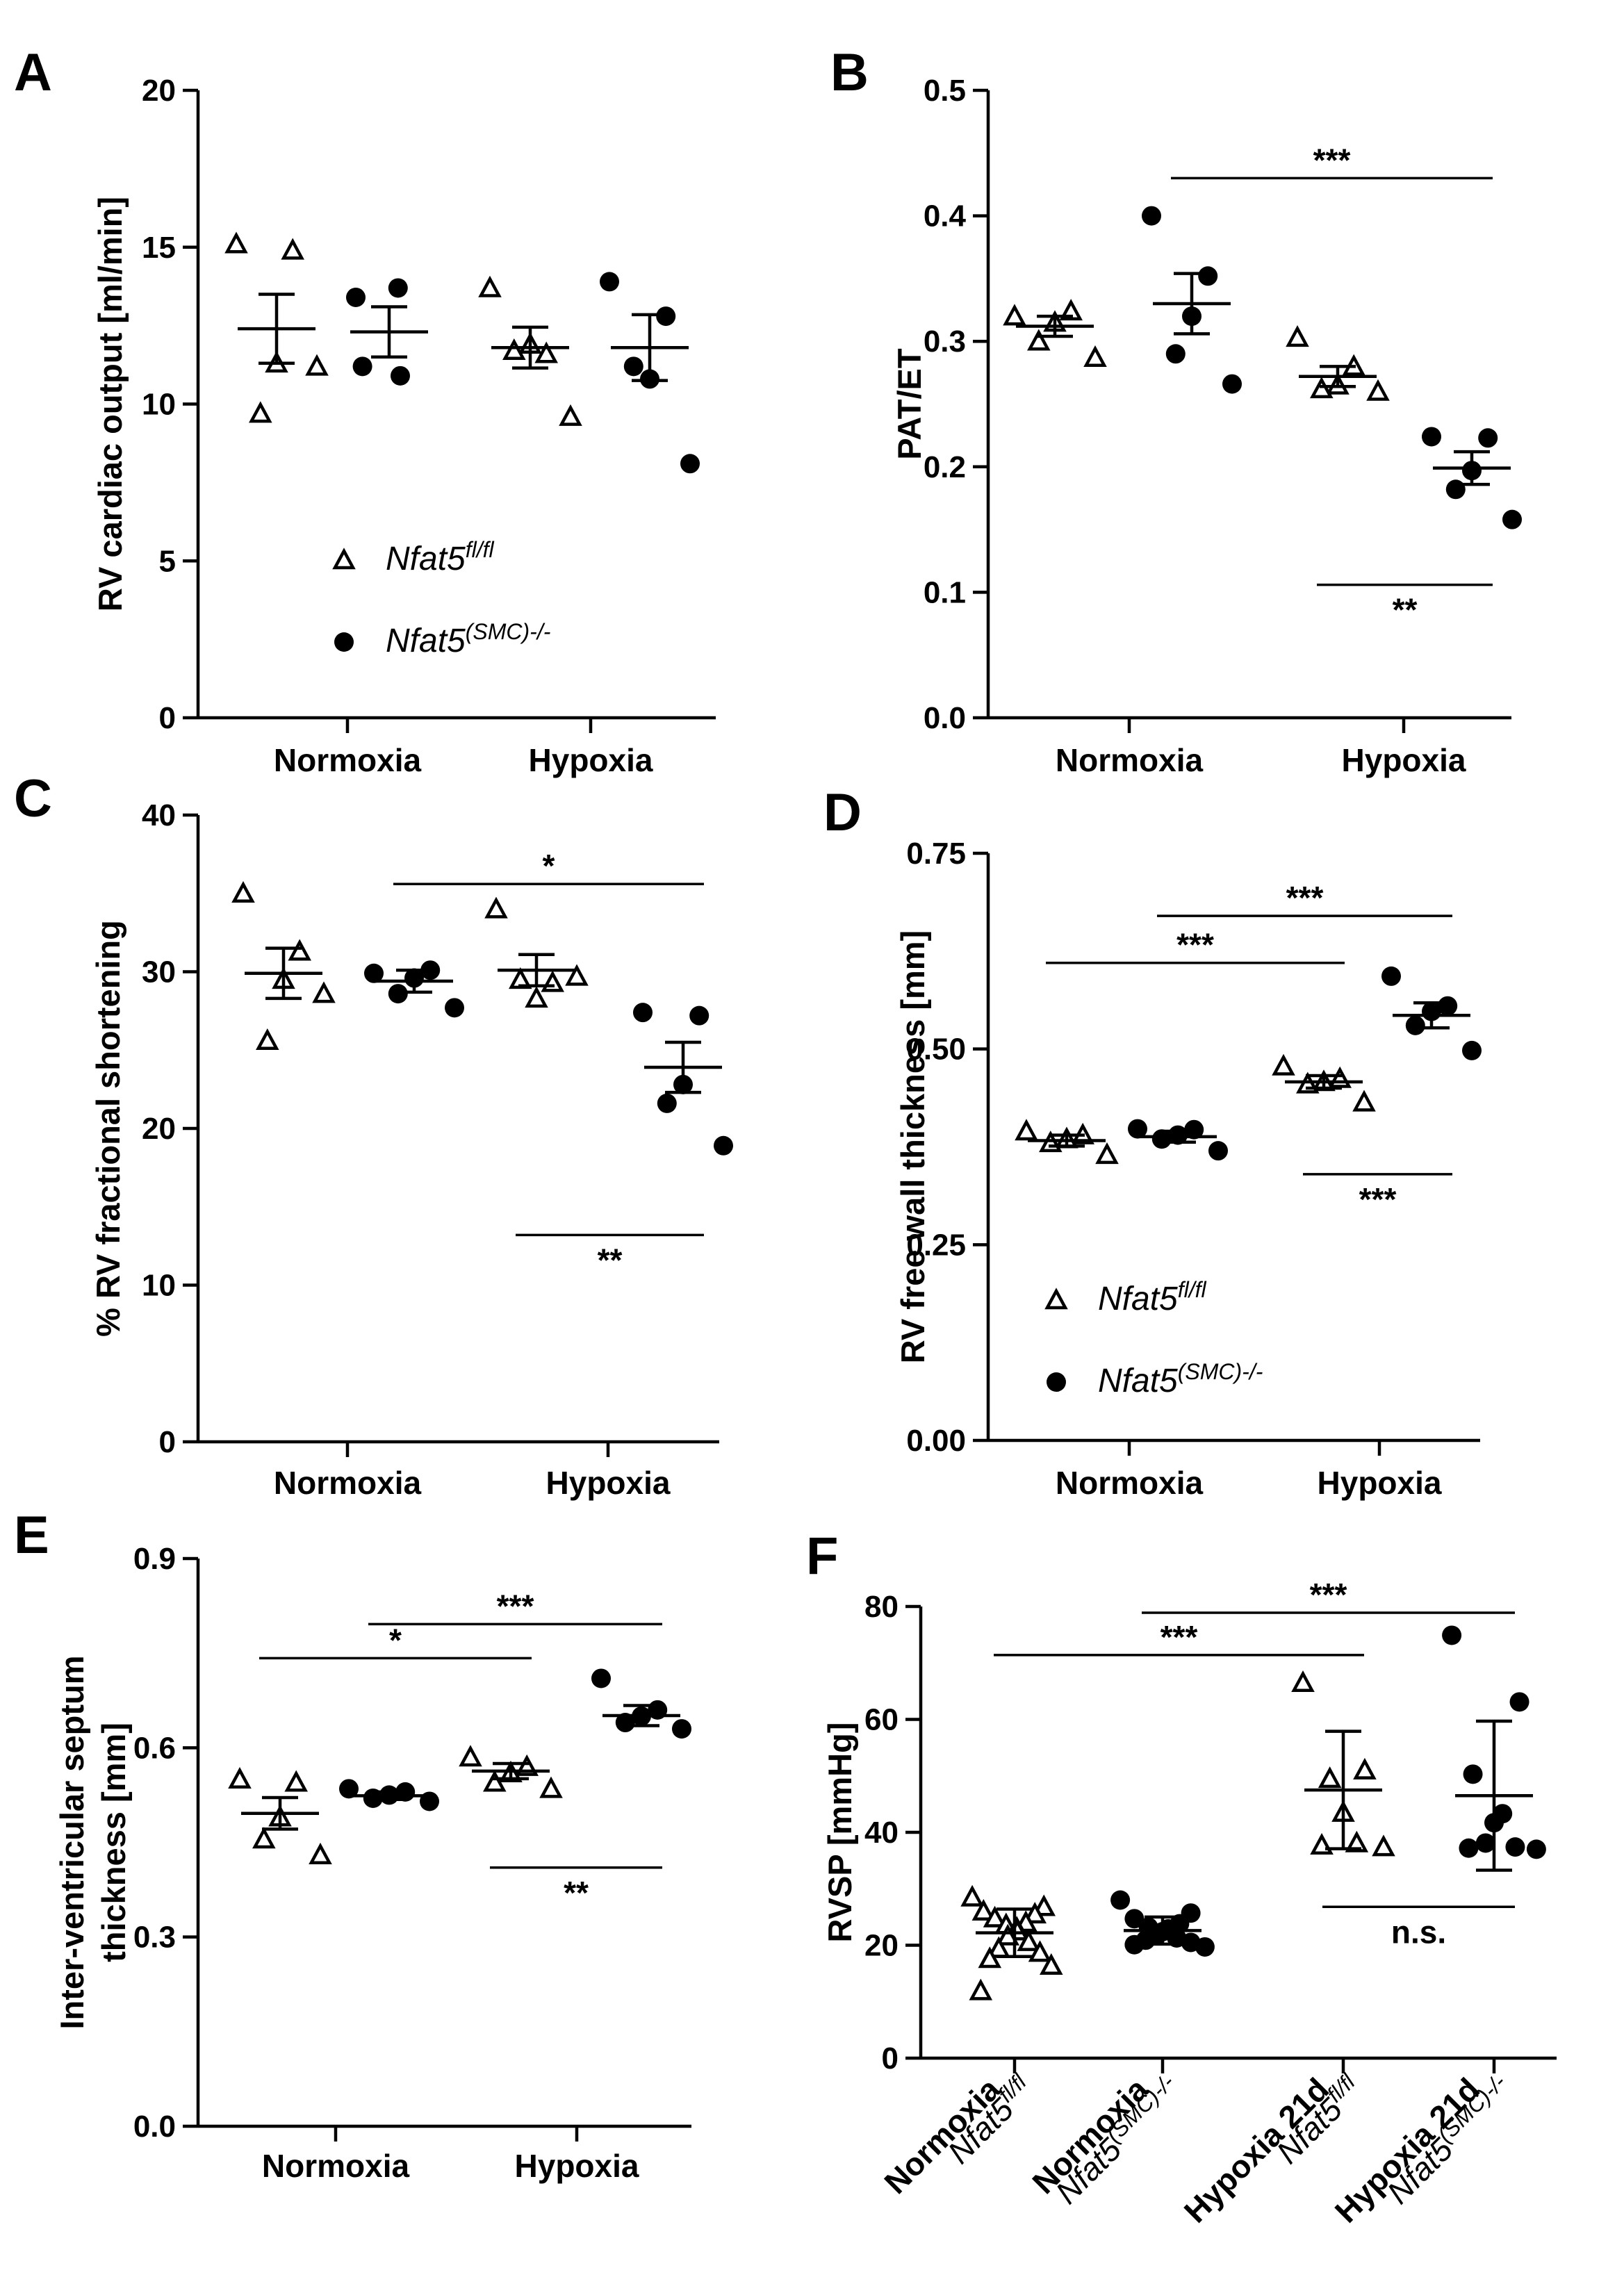  I want to click on significance-label: n.s., so click(1418, 1932).